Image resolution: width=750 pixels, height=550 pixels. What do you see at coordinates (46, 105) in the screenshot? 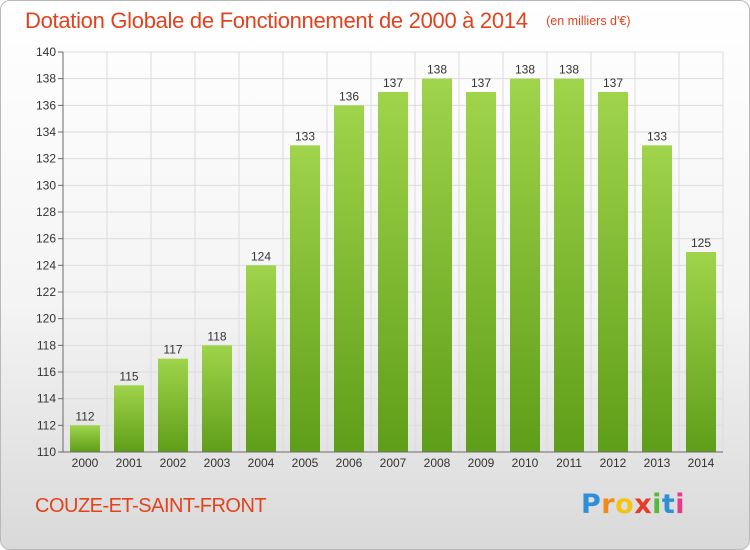
I see `y-tick-label: 136` at bounding box center [46, 105].